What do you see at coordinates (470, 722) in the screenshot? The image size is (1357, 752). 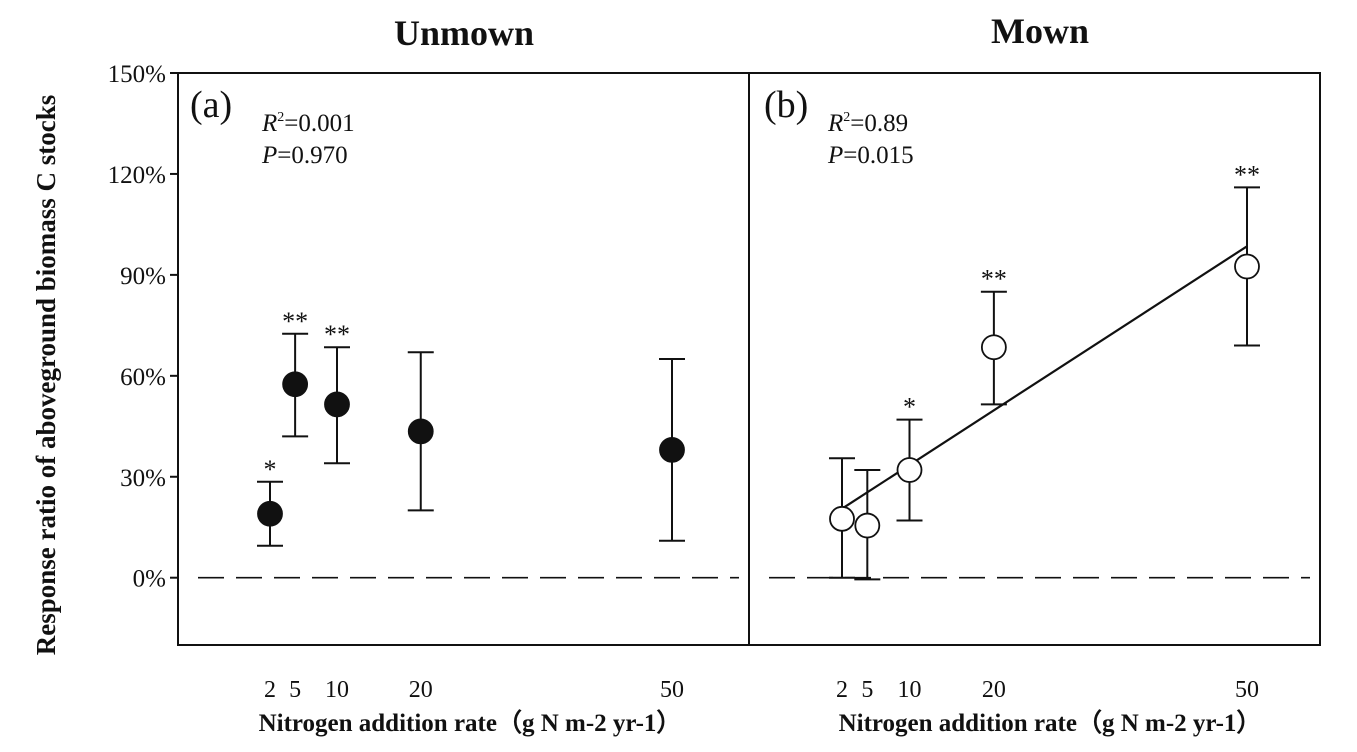 I see `x-axis-label-a: Nitrogen addition rate（g N m-2 yr-1）` at bounding box center [470, 722].